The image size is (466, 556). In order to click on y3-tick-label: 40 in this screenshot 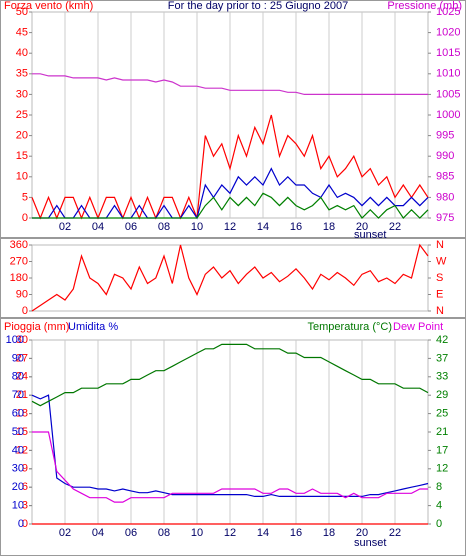, I will do `click(18, 450)`.